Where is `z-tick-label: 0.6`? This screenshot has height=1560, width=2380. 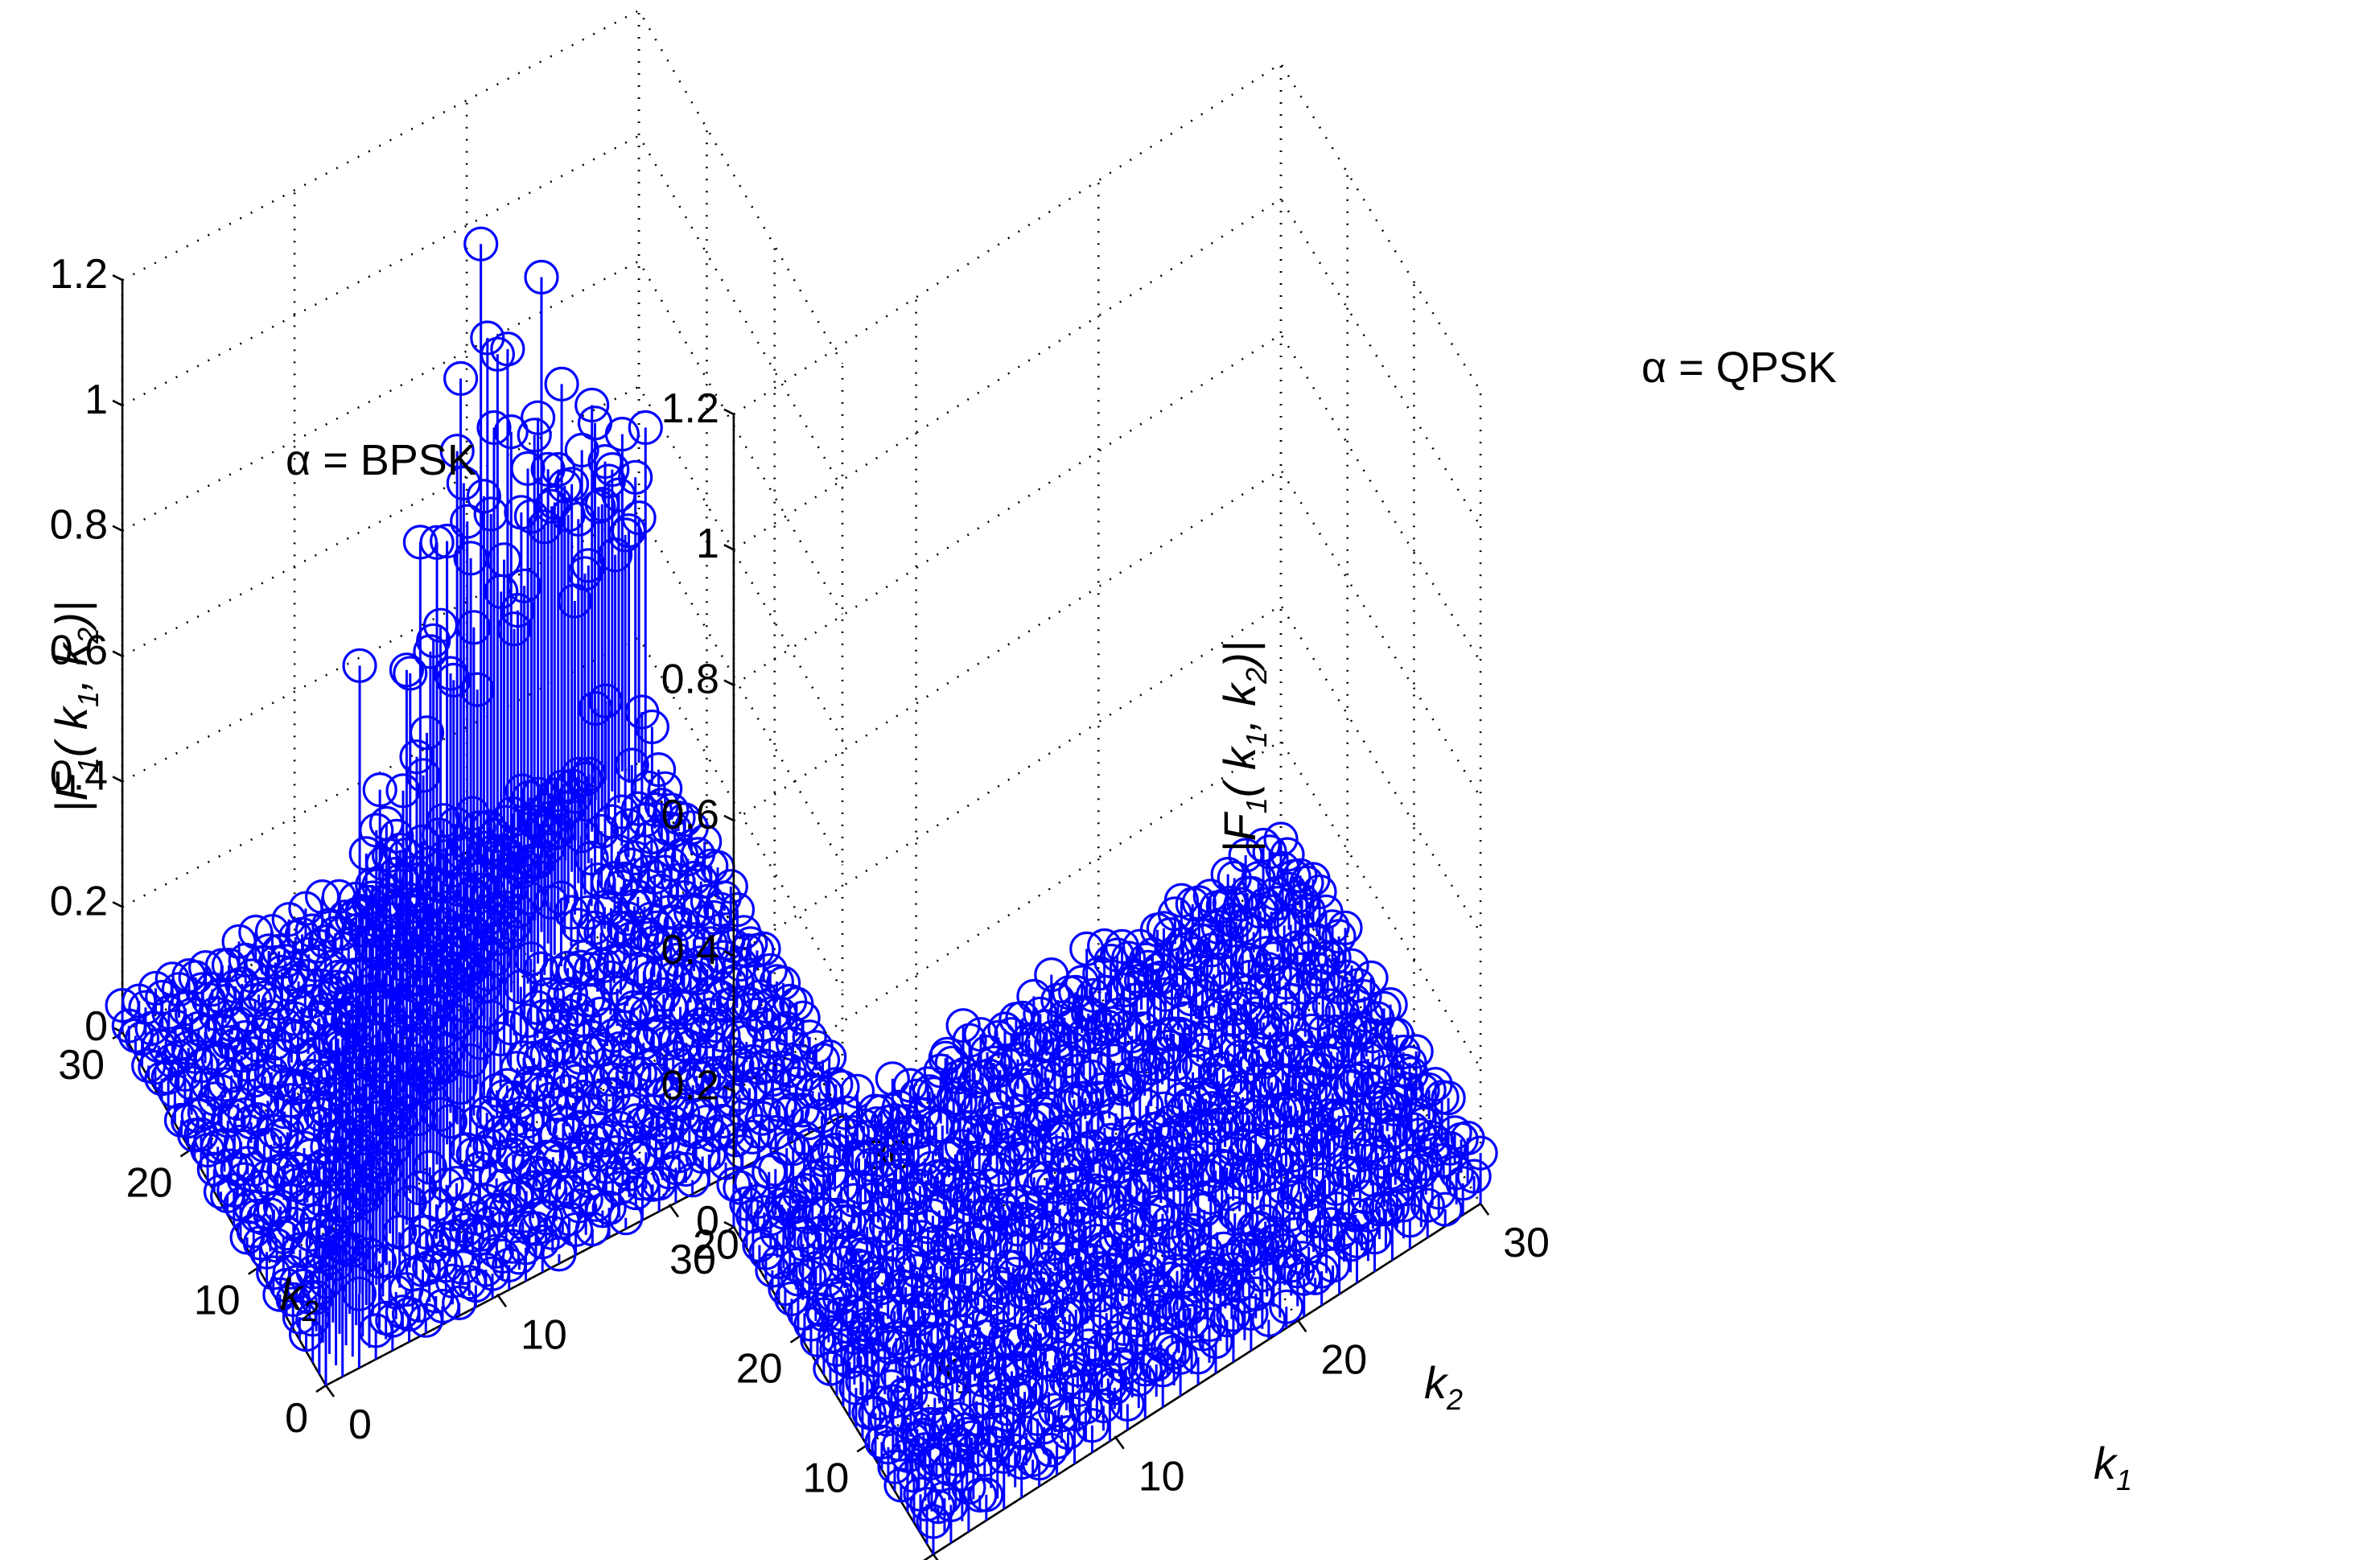 z-tick-label: 0.6 is located at coordinates (690, 815).